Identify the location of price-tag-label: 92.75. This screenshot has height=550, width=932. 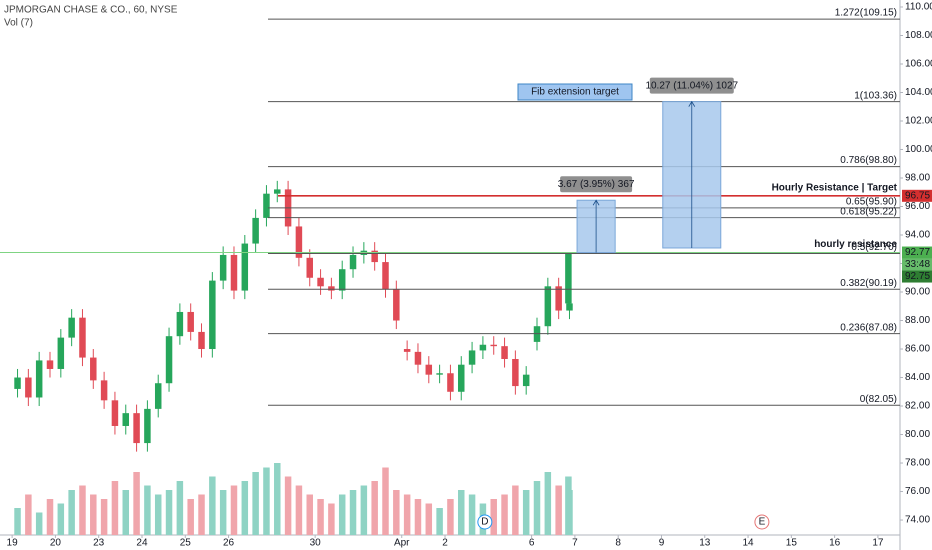
(917, 276).